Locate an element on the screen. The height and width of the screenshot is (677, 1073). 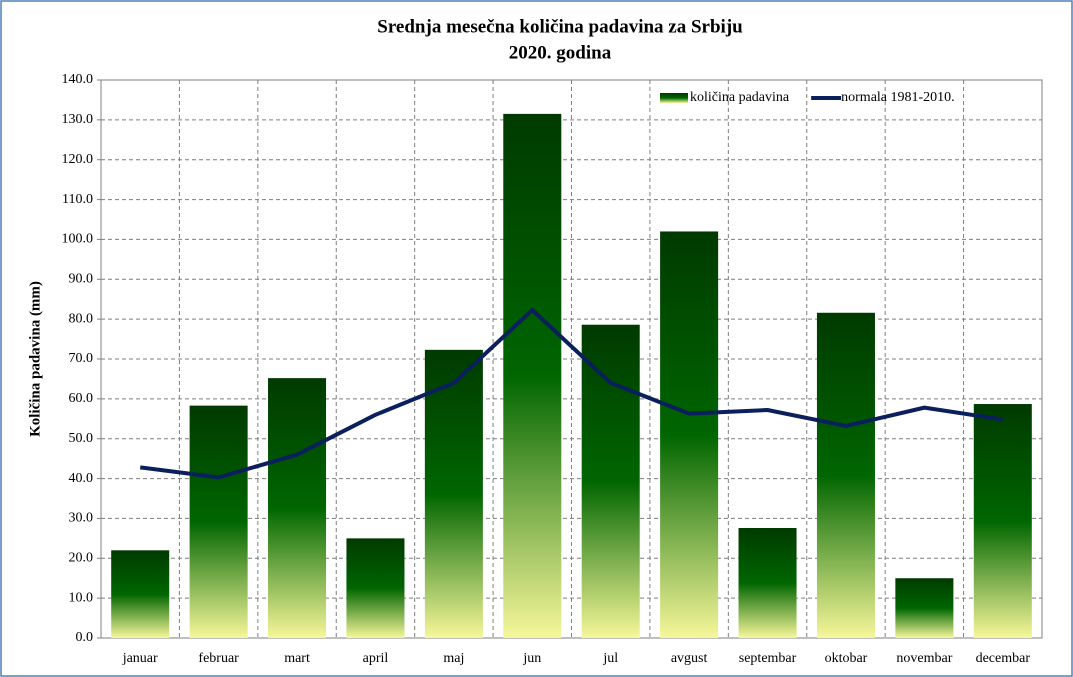
y-tick-label: 20.0 is located at coordinates (81, 558).